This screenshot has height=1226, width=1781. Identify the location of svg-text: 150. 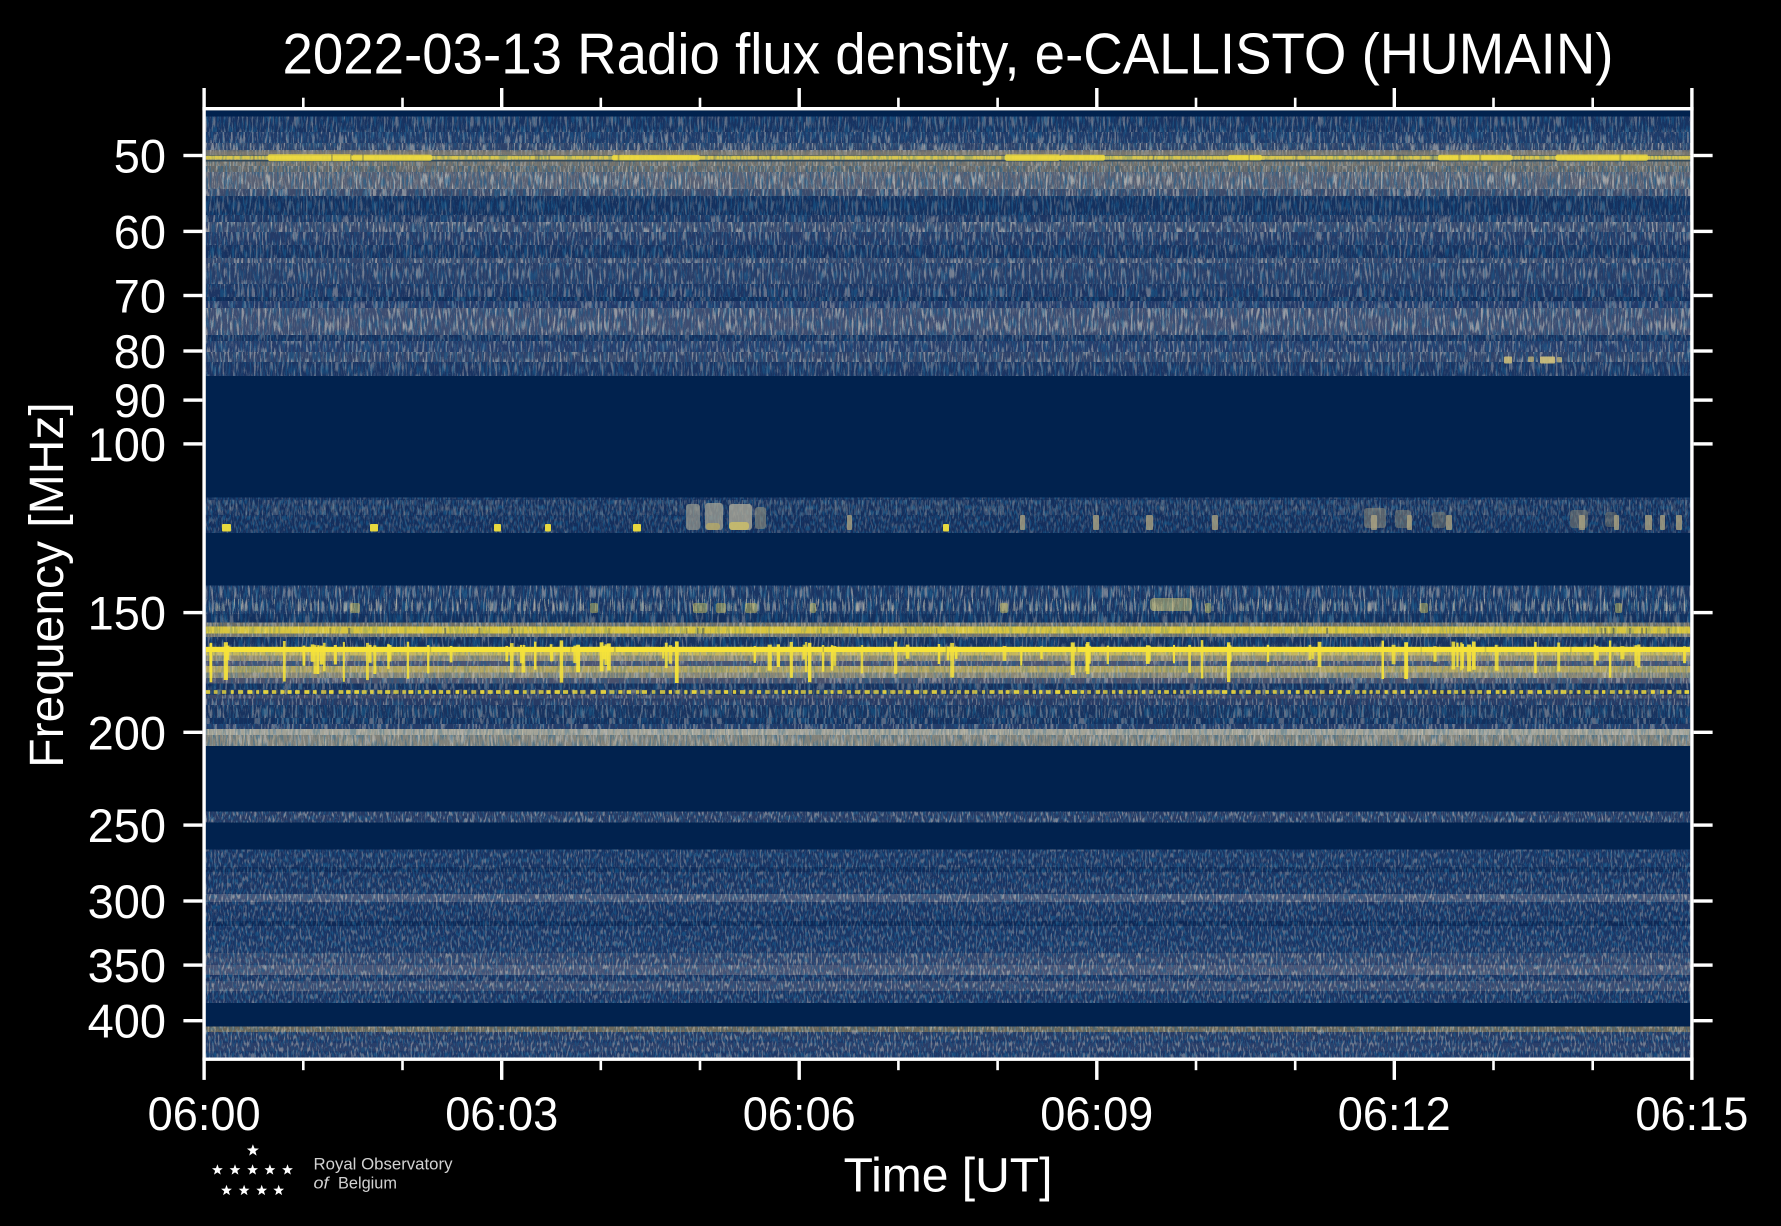
(127, 613).